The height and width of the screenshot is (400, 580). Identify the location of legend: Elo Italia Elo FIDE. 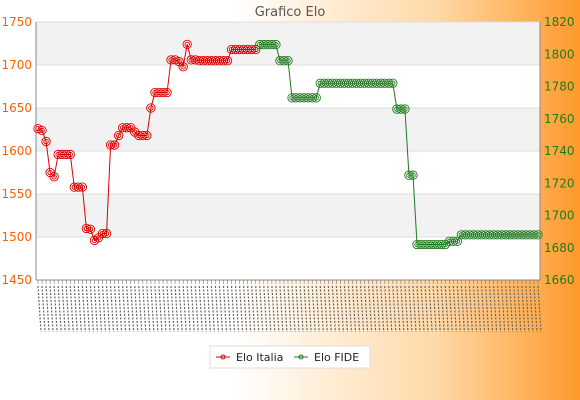
(290, 357).